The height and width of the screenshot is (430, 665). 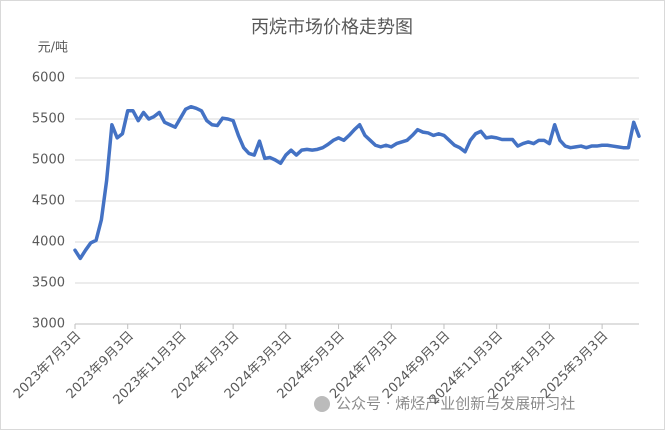 I want to click on y-tick-label: 5500, so click(x=48, y=119).